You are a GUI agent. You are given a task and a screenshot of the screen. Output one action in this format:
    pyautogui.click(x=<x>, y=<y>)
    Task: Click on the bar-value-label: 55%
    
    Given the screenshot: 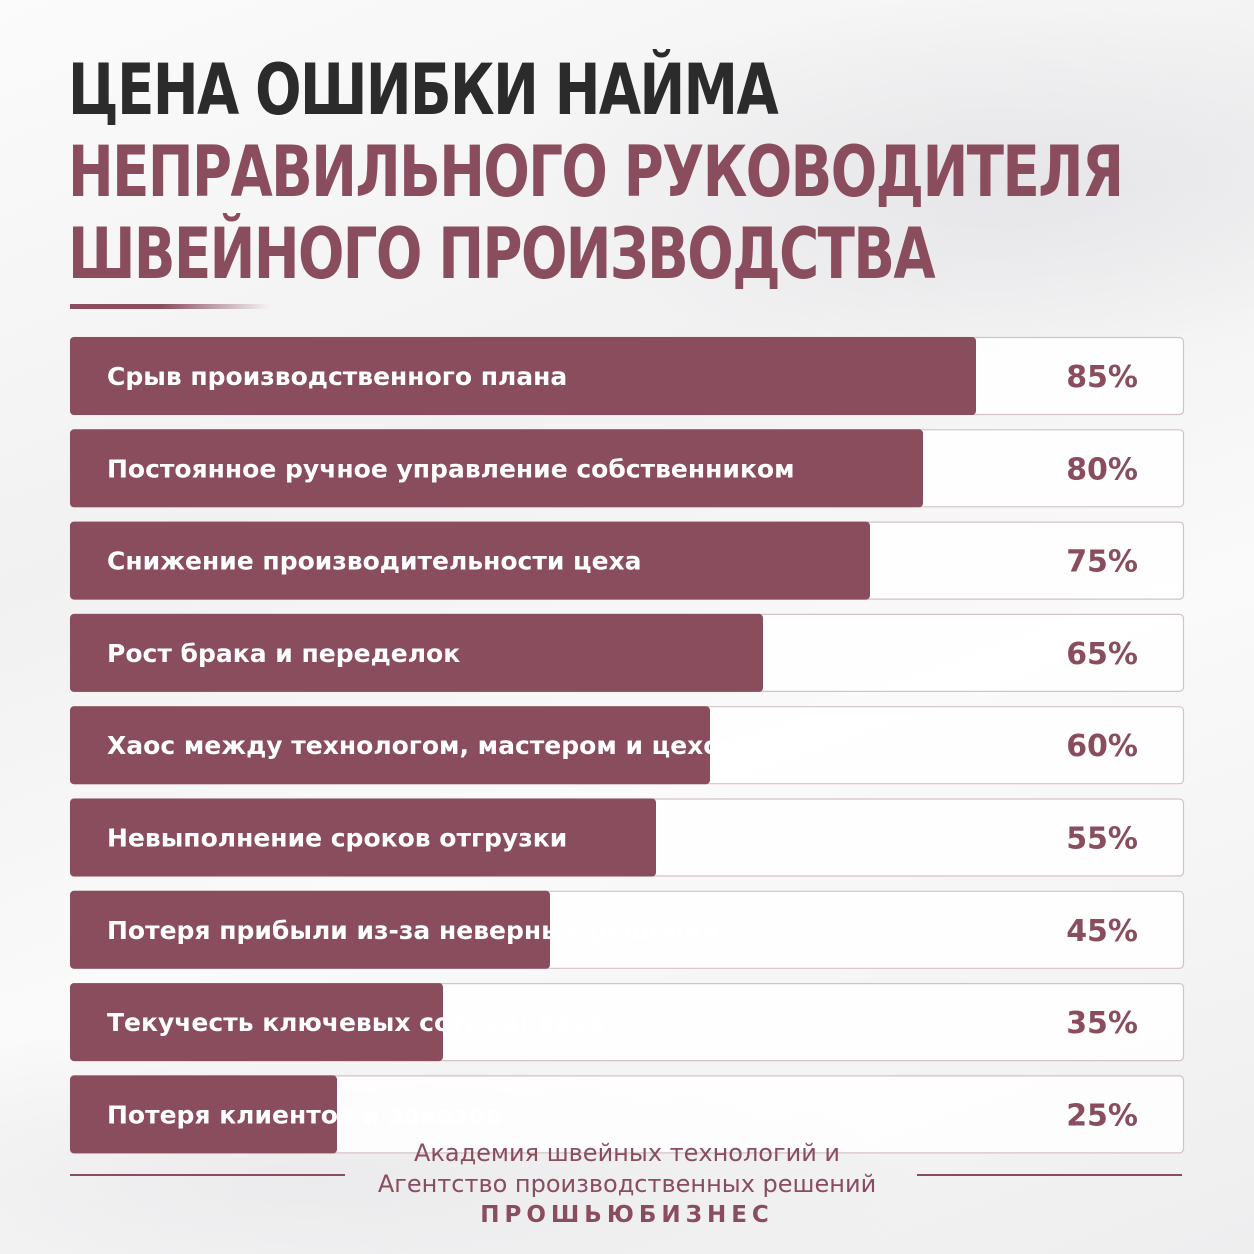 What is the action you would take?
    pyautogui.click(x=1102, y=839)
    